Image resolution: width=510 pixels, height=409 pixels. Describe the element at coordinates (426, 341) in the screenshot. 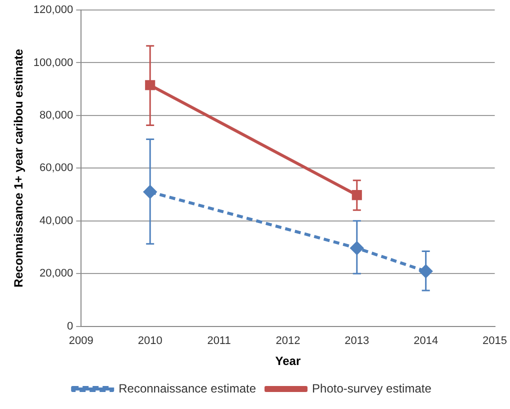

I see `x-tick-label: 2014` at that location.